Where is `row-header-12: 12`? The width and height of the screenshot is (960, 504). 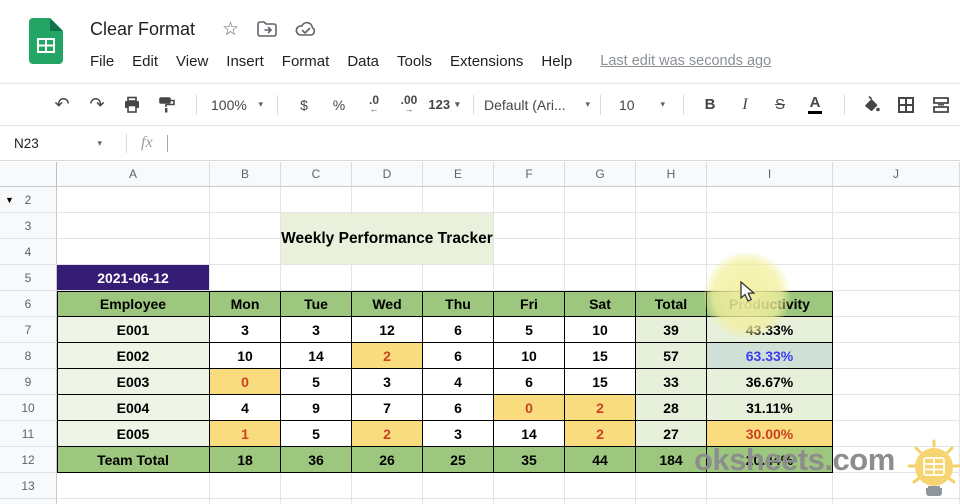
row-header-12: 12 is located at coordinates (28, 460).